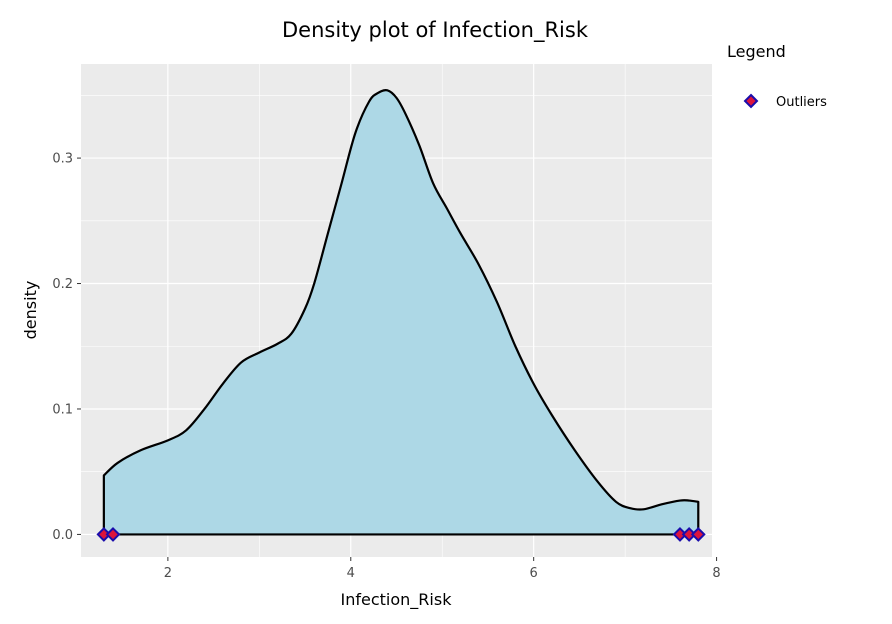 This screenshot has width=892, height=624. I want to click on x-tick-label-0: 2, so click(168, 573).